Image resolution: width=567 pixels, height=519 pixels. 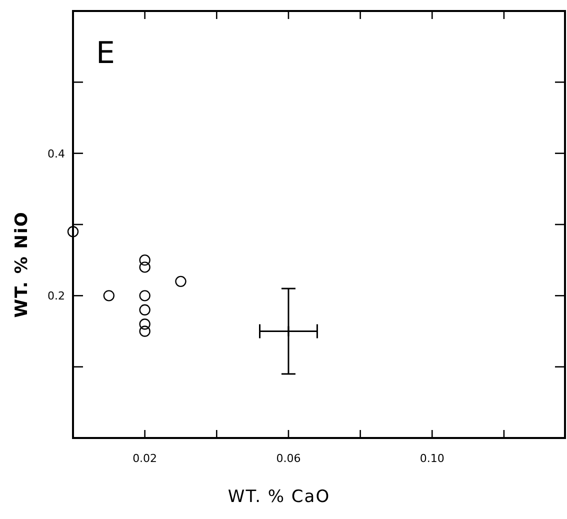 I want to click on y-tick-label: 0.2, so click(x=56, y=296).